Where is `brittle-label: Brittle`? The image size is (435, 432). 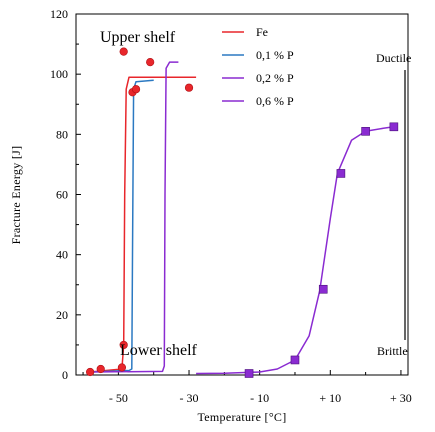
brittle-label: Brittle is located at coordinates (392, 351).